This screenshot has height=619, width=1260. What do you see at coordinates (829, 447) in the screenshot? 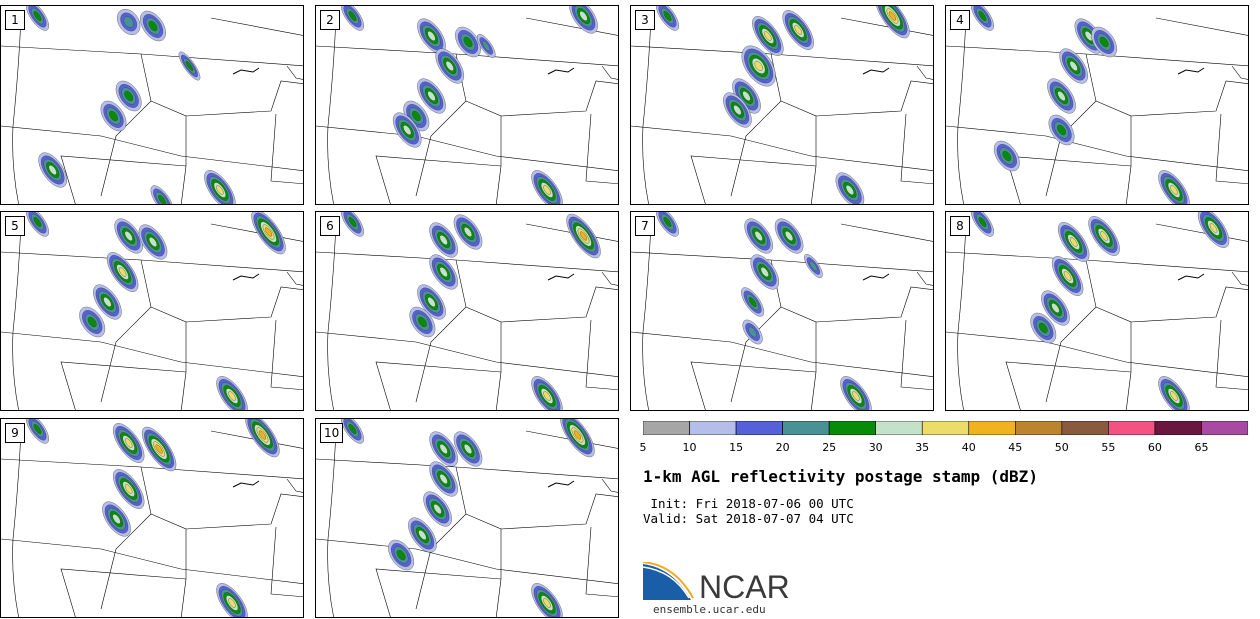
I see `colorbar-tick-label: 25` at bounding box center [829, 447].